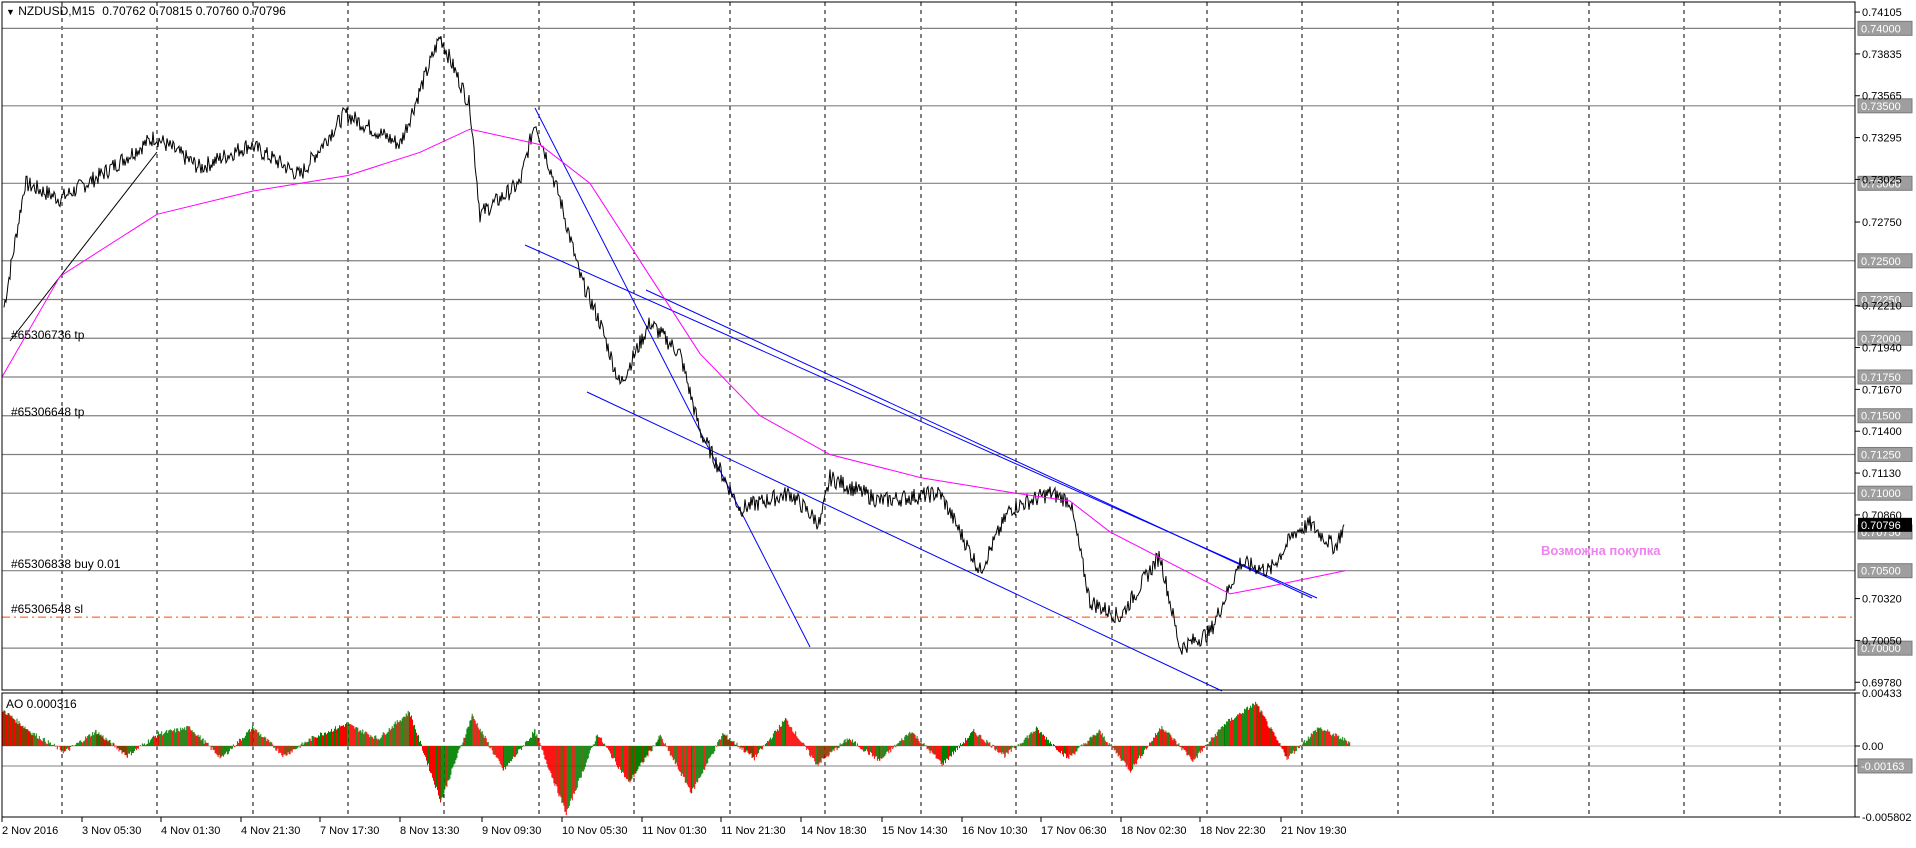  Describe the element at coordinates (1881, 262) in the screenshot. I see `level-price-label: 0.72500` at that location.